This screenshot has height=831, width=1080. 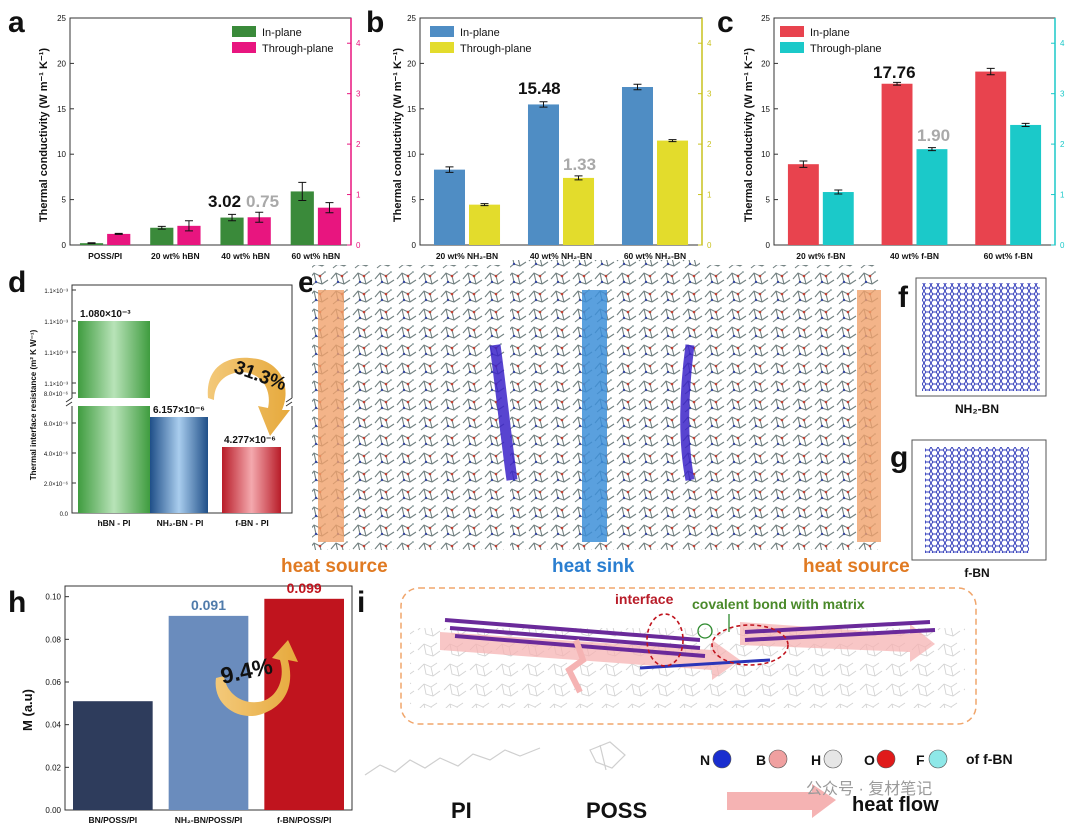 I want to click on left-tick-label: 15, so click(x=765, y=109).